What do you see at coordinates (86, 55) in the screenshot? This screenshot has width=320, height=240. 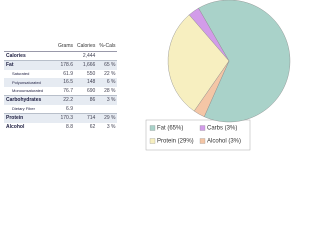 I see `table-cell: 2,444` at bounding box center [86, 55].